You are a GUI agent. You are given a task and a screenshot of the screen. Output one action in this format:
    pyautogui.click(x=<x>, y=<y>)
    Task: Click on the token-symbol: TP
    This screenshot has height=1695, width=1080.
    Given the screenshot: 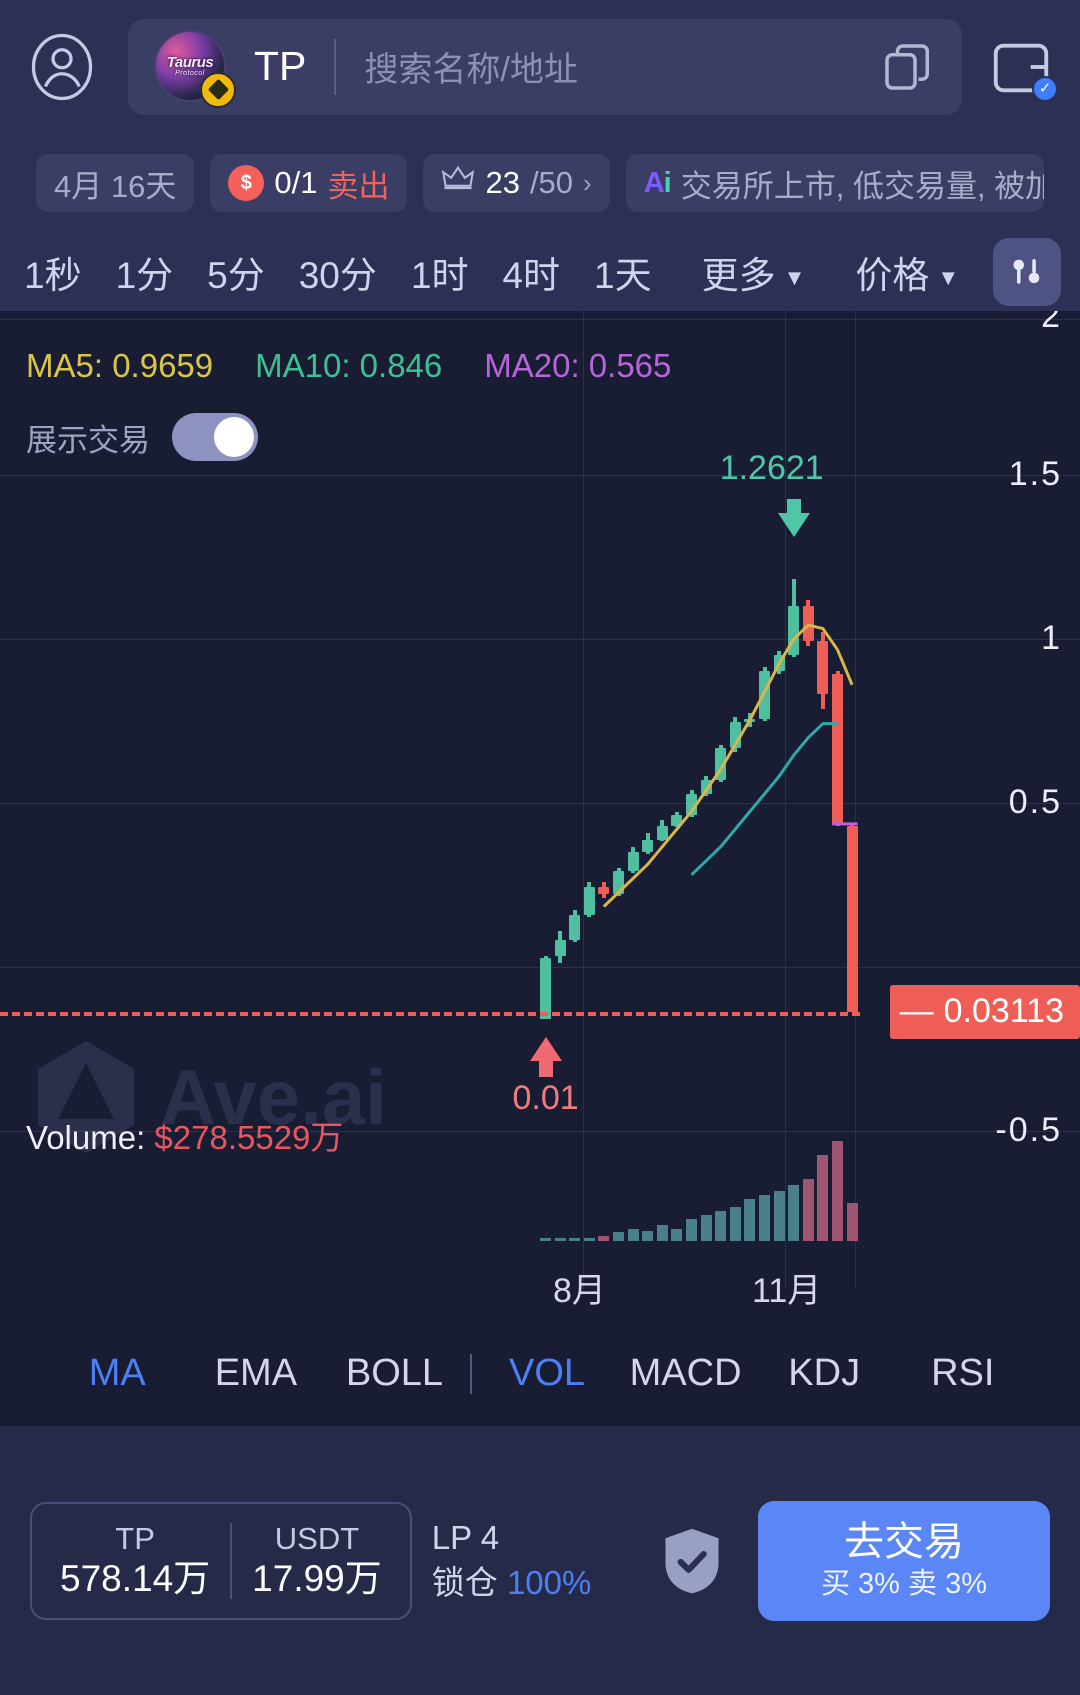 What is the action you would take?
    pyautogui.click(x=280, y=66)
    